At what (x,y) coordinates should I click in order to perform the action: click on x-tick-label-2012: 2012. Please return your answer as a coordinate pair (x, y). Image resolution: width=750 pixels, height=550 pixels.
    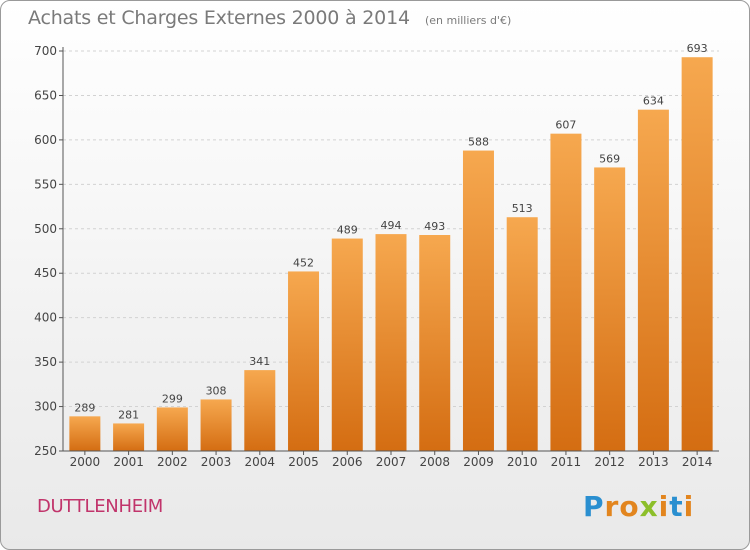
    Looking at the image, I should click on (609, 462).